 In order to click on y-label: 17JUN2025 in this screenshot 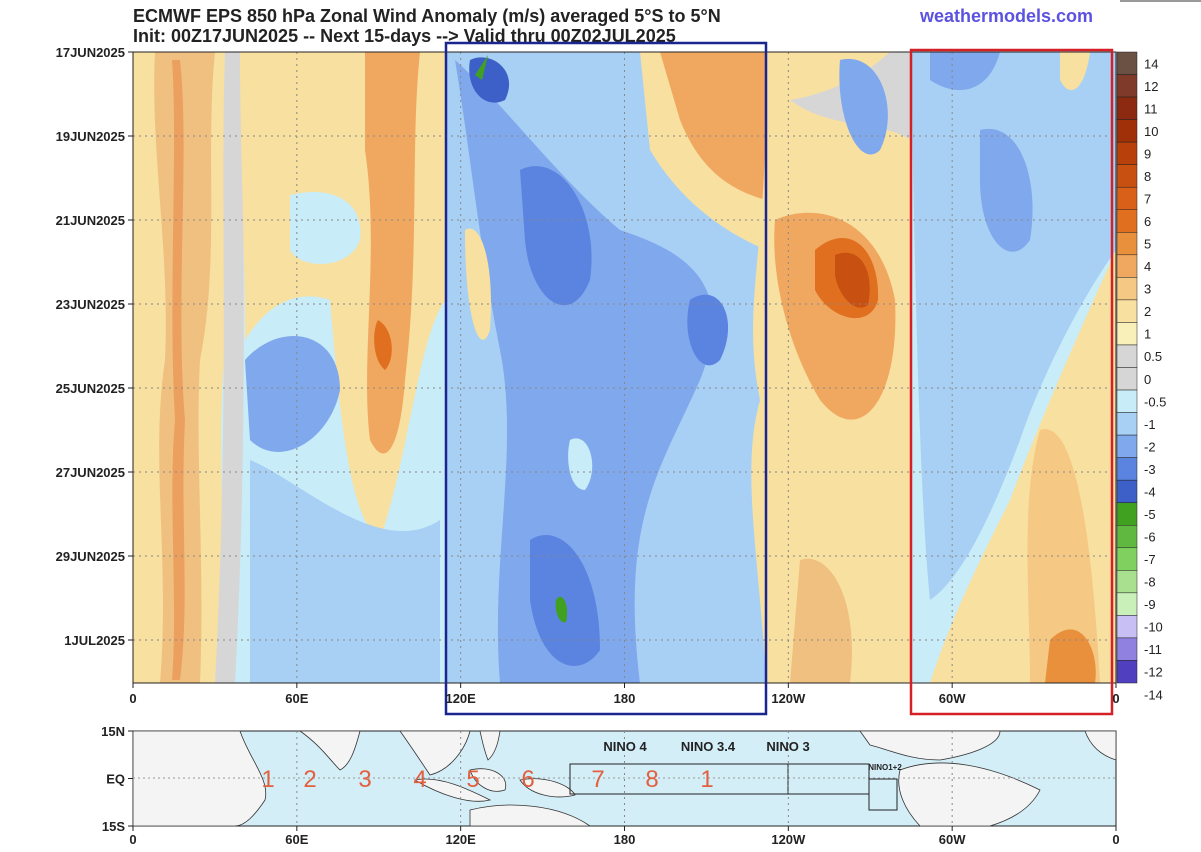, I will do `click(90, 52)`.